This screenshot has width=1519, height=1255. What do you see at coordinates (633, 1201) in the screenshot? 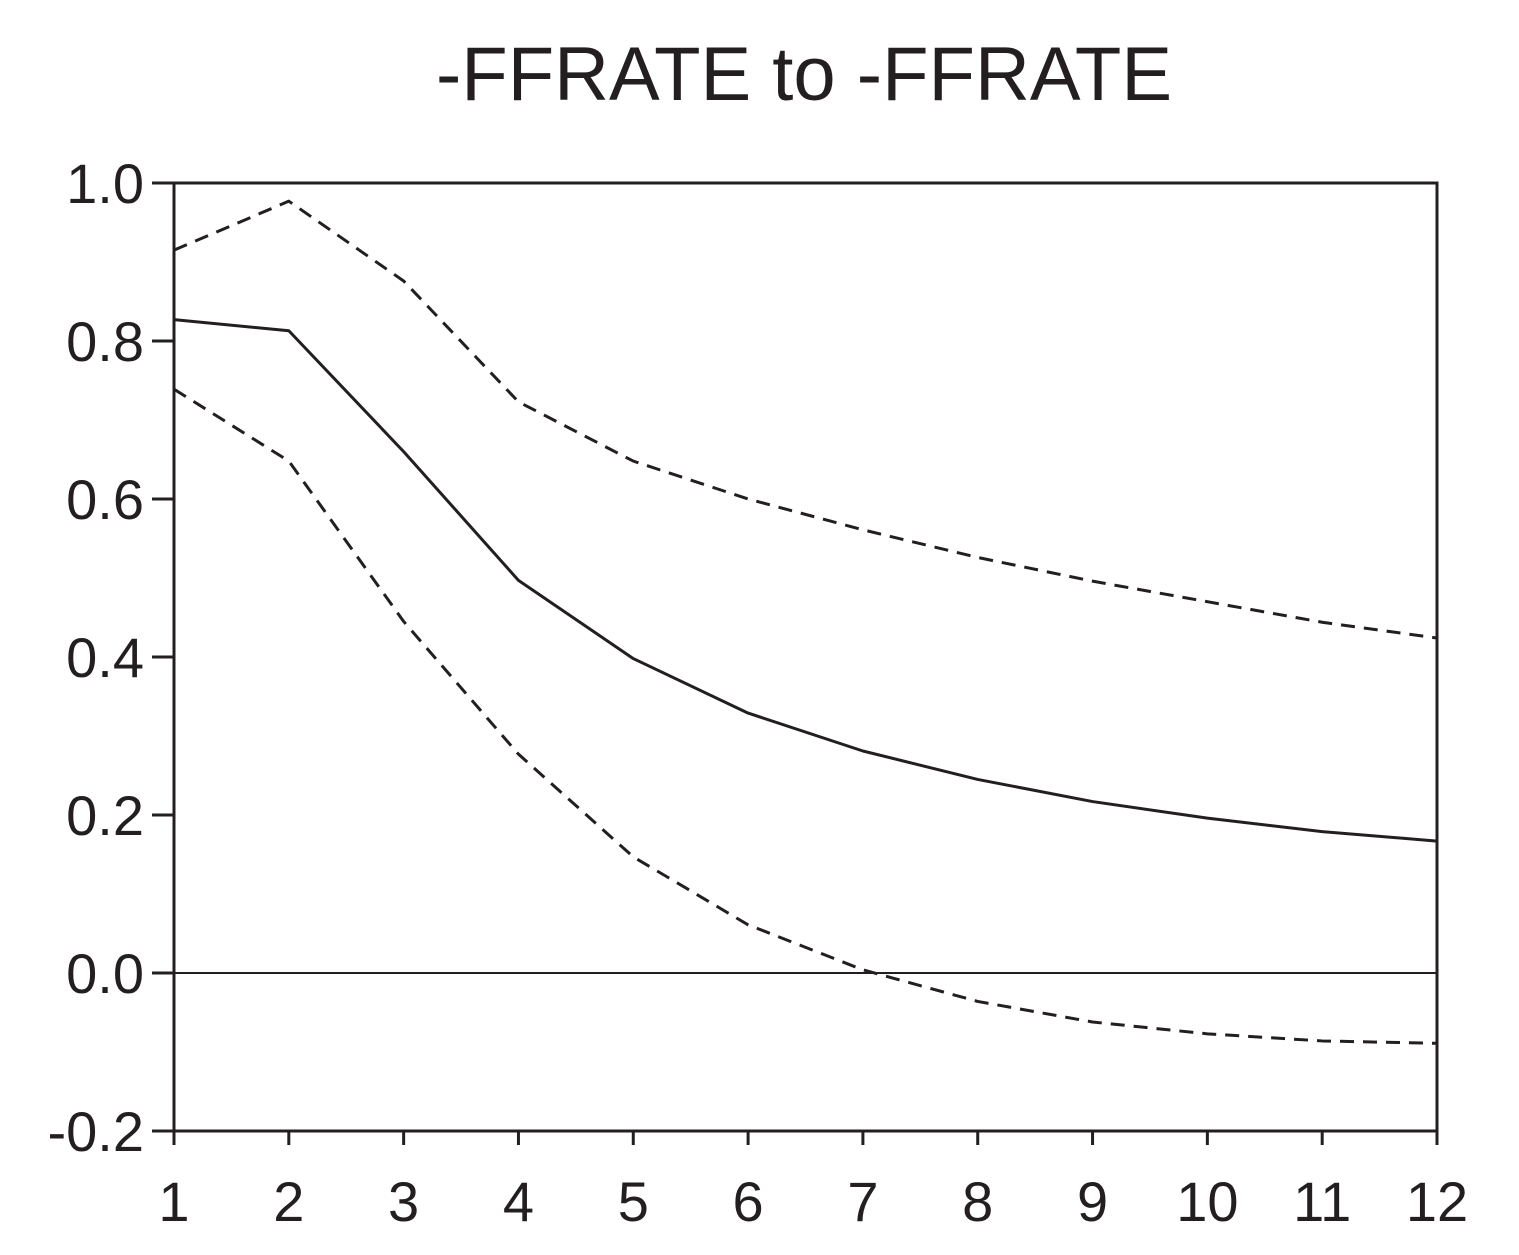
I see `x-tick-label: 5` at bounding box center [633, 1201].